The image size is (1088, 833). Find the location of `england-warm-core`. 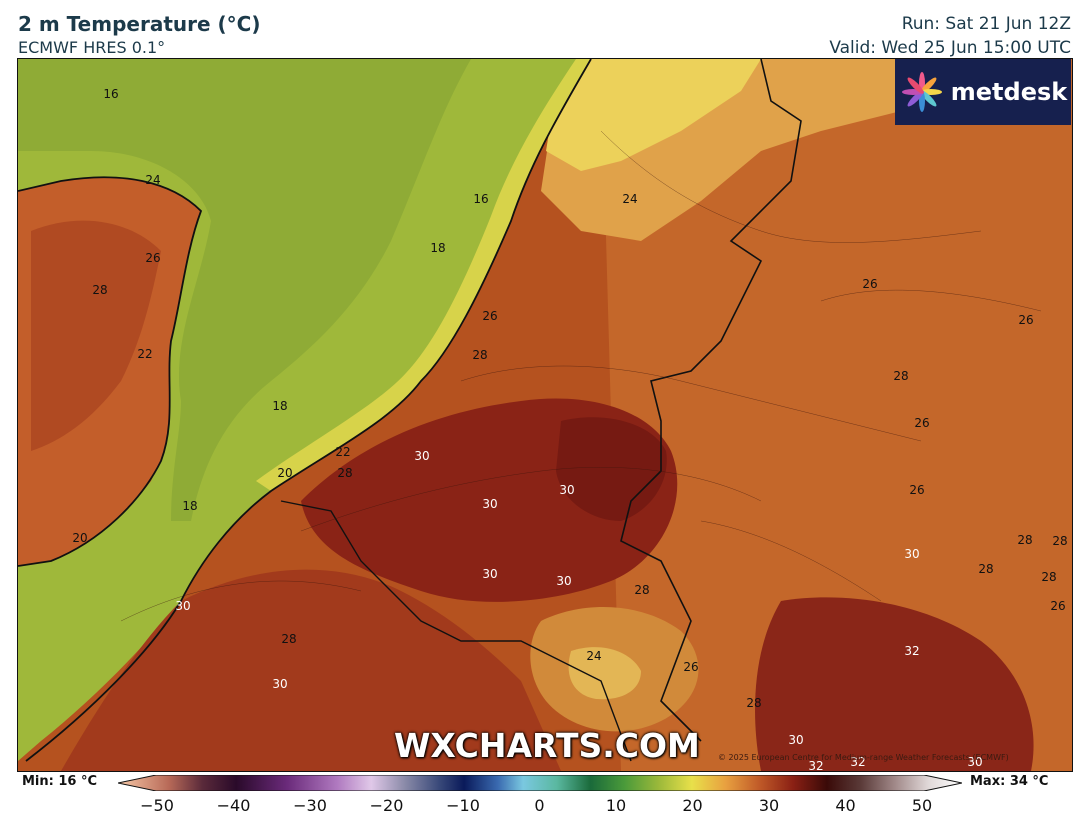

england-warm-core is located at coordinates (96, 335).